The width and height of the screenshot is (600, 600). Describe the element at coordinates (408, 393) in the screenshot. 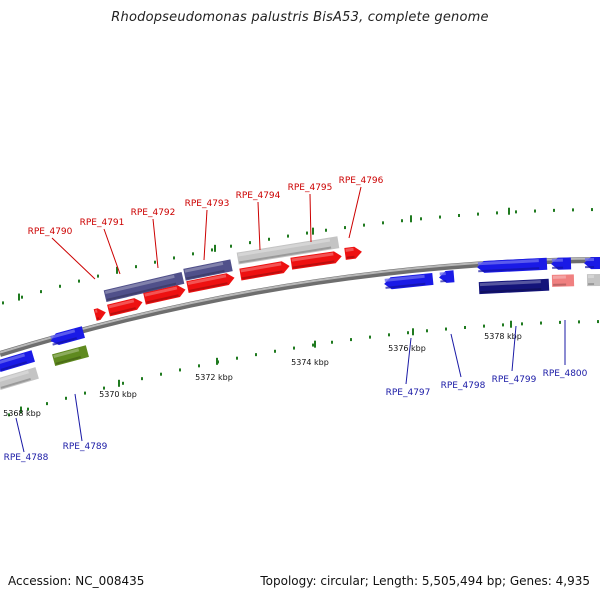

I see `gene-label-text: RPE_4797` at that location.